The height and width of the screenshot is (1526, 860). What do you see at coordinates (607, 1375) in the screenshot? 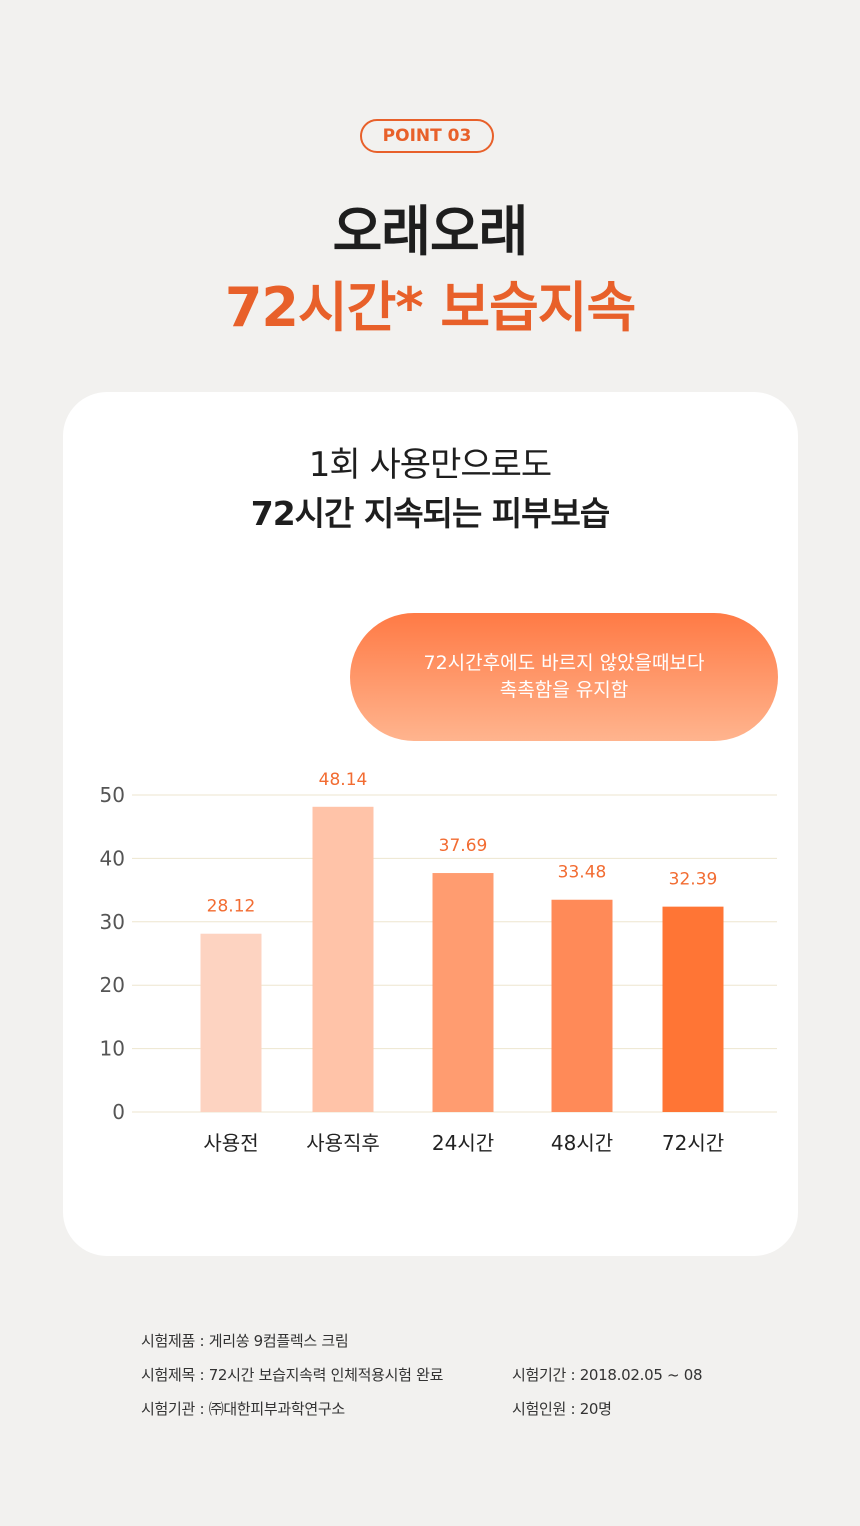
I see `note-period: 시험기간 : 2018.02.05 ~ 08` at bounding box center [607, 1375].